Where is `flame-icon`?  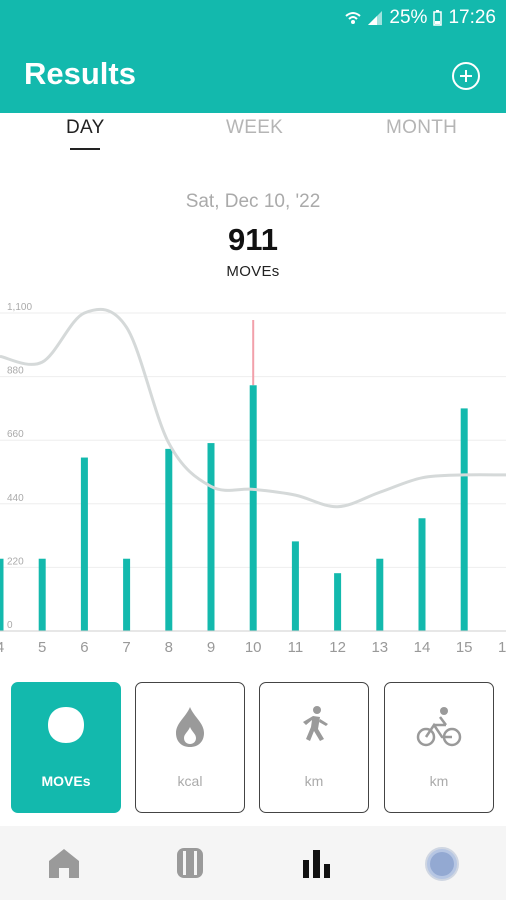 flame-icon is located at coordinates (190, 727).